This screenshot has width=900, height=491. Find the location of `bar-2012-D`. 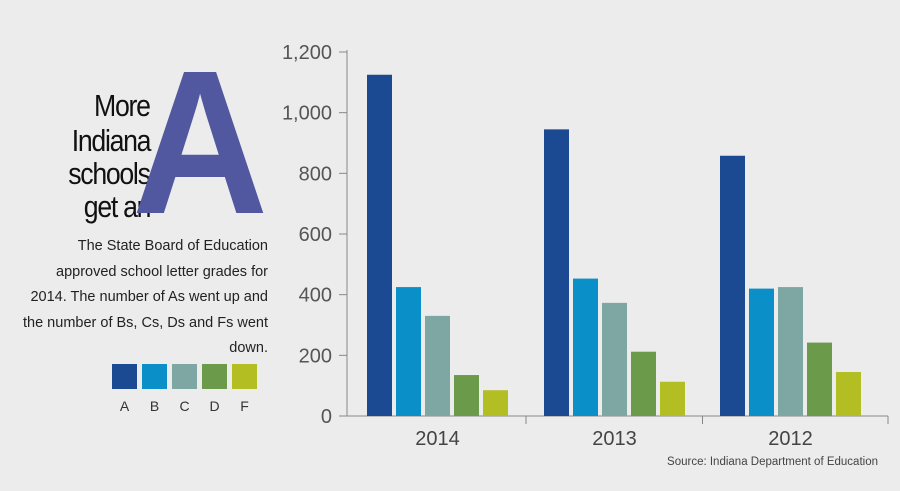

bar-2012-D is located at coordinates (819, 379).